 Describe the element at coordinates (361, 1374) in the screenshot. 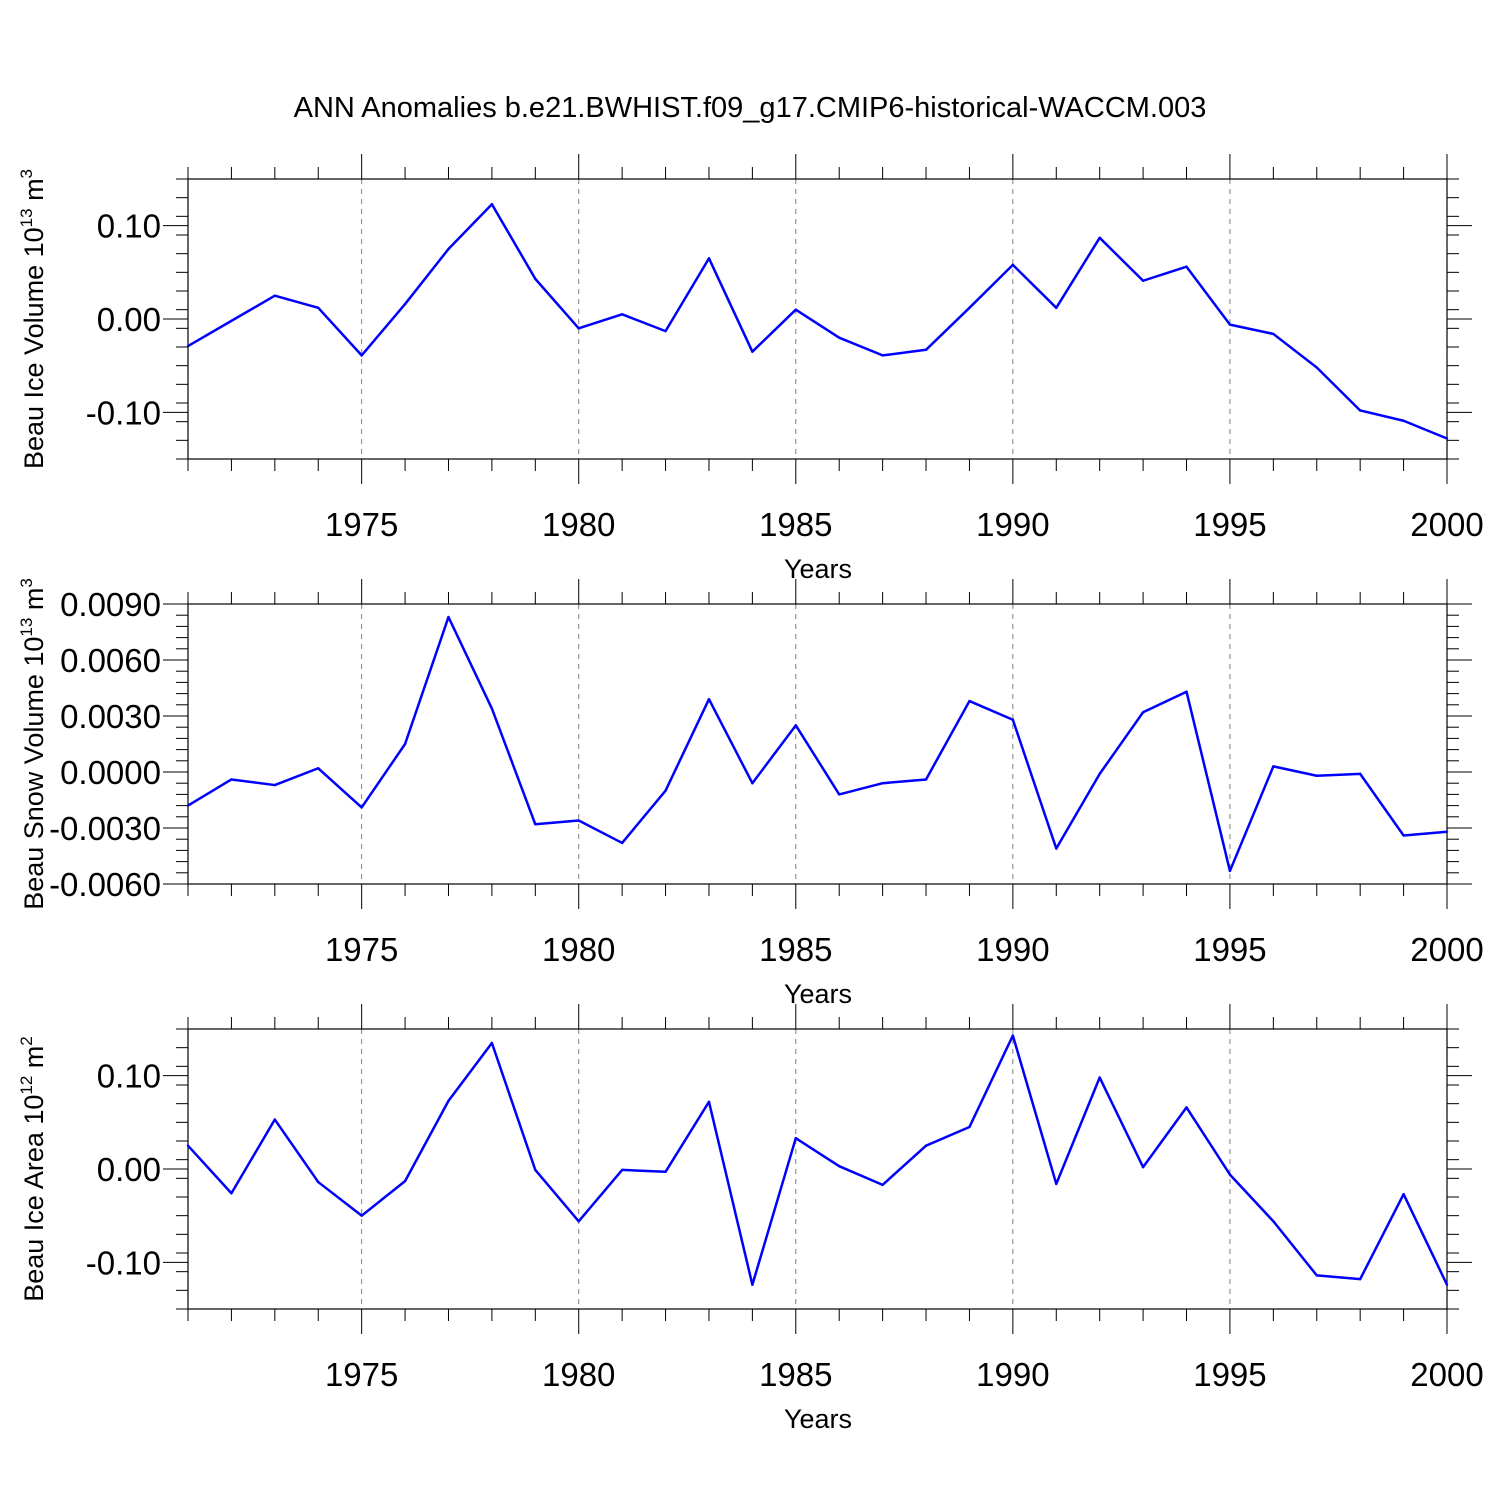

I see `x-tick-label: 1975` at that location.